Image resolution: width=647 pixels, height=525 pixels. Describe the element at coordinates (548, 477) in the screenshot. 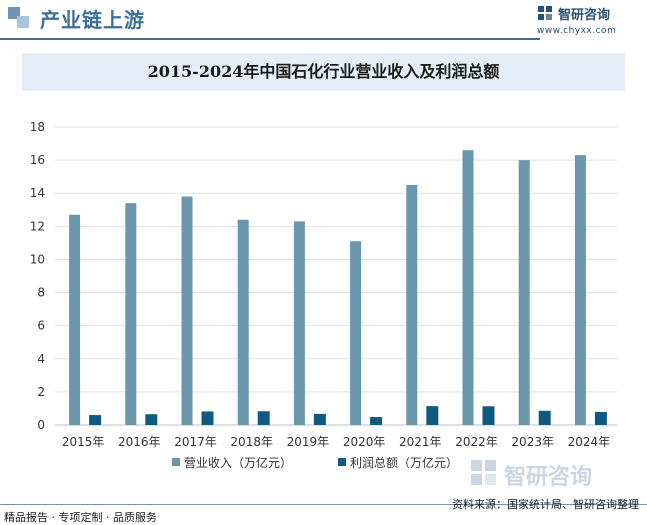

I see `watermark-text: 智研咨询` at that location.